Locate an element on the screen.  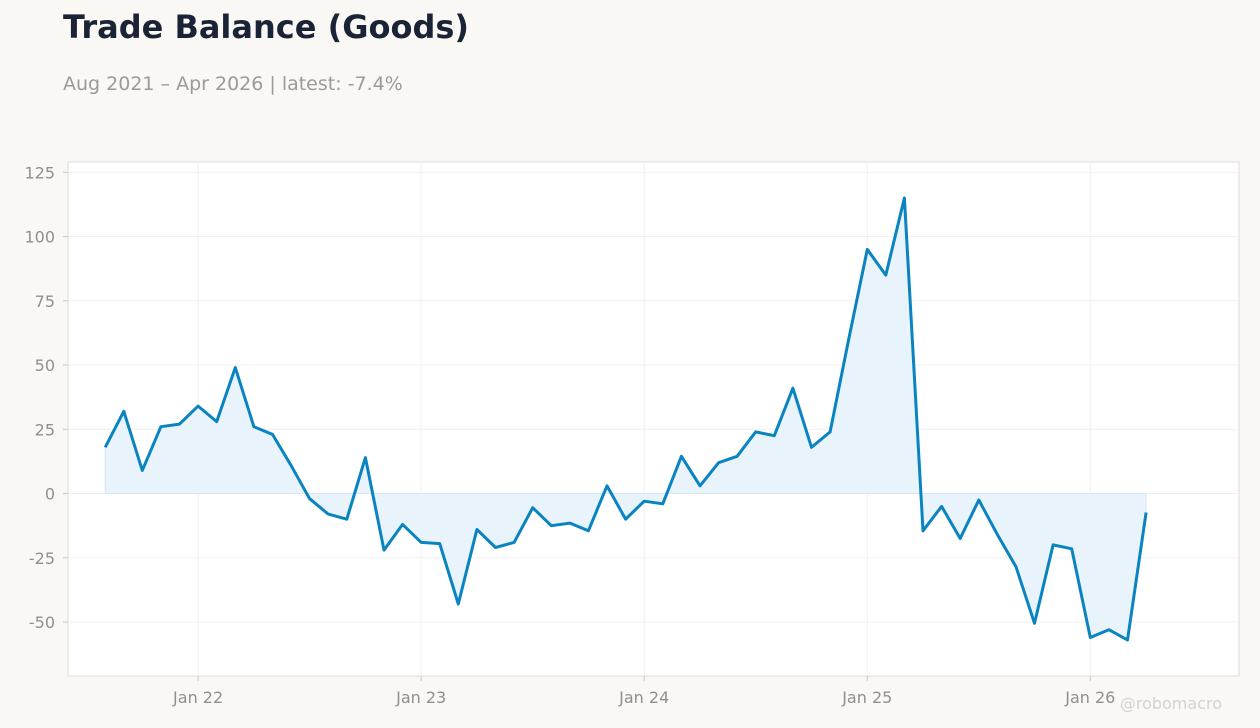
x-tick-label: Jan 22 is located at coordinates (197, 697).